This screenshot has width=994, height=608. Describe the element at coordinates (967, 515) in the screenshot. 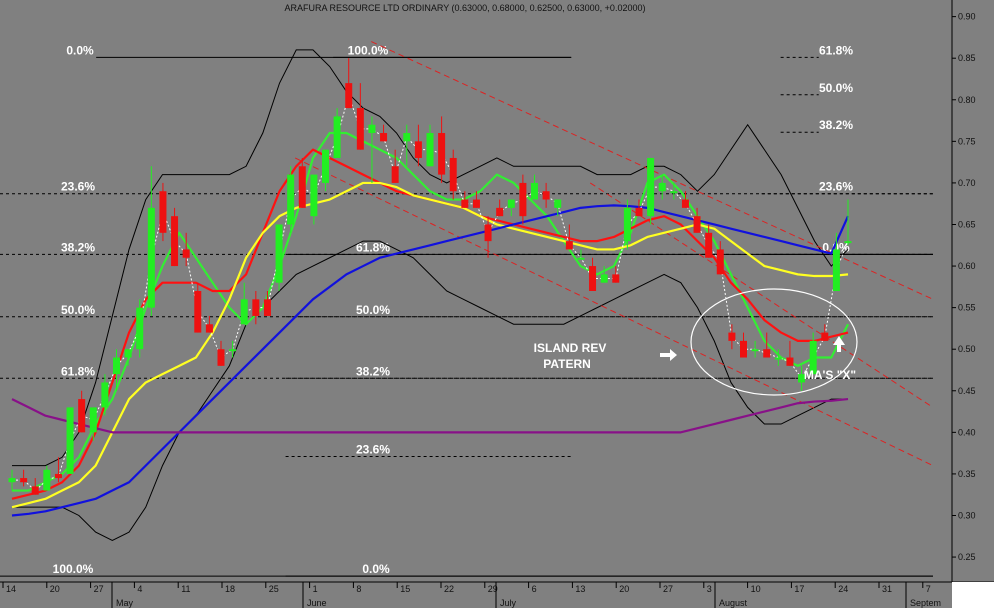

I see `y-tick-label: 0.30` at that location.